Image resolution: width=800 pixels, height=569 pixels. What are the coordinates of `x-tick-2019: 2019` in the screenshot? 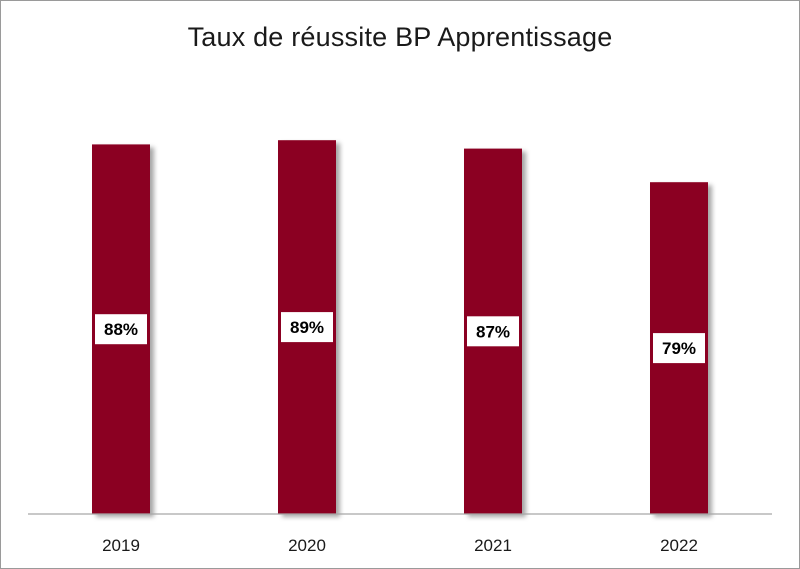 It's located at (121, 545).